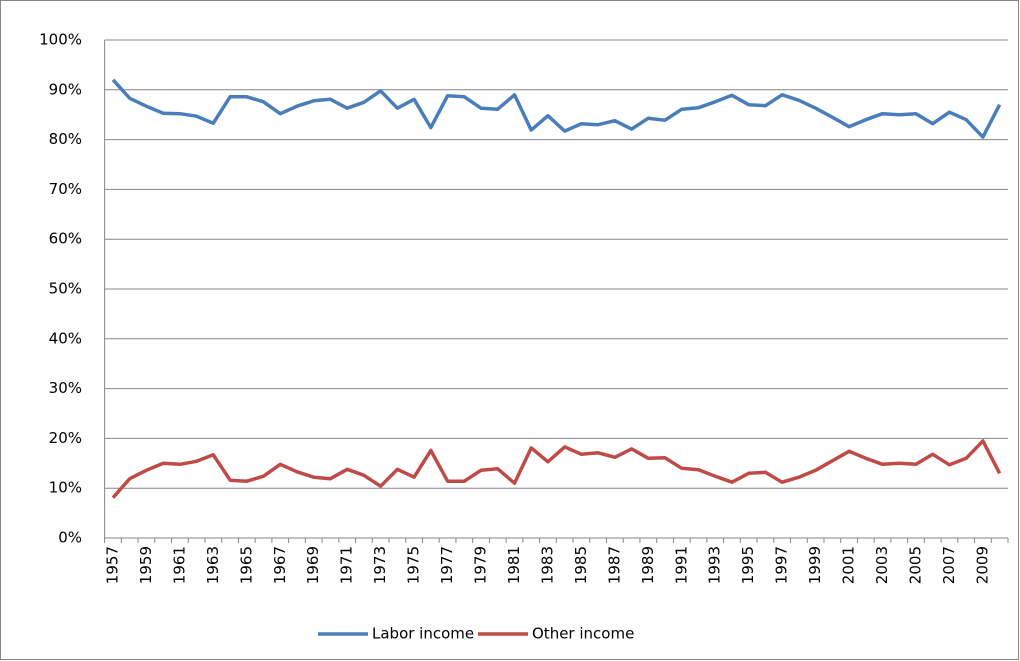 The height and width of the screenshot is (661, 1020). Describe the element at coordinates (882, 565) in the screenshot. I see `x-tick-label: 2003` at that location.